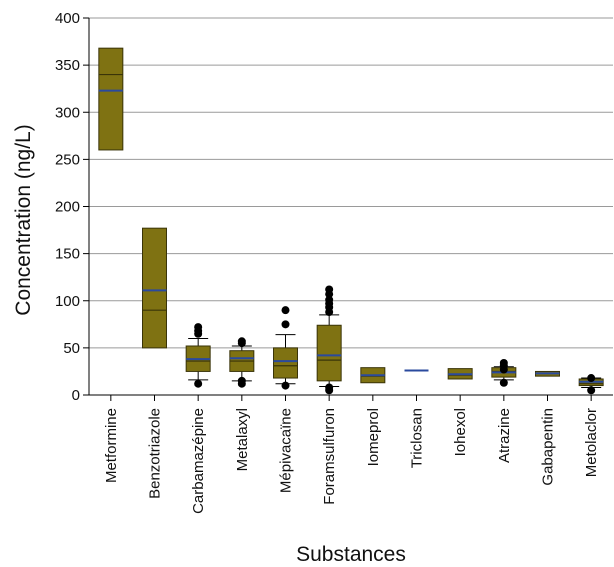 The image size is (614, 567). I want to click on x-axis-title: Substances, so click(351, 554).